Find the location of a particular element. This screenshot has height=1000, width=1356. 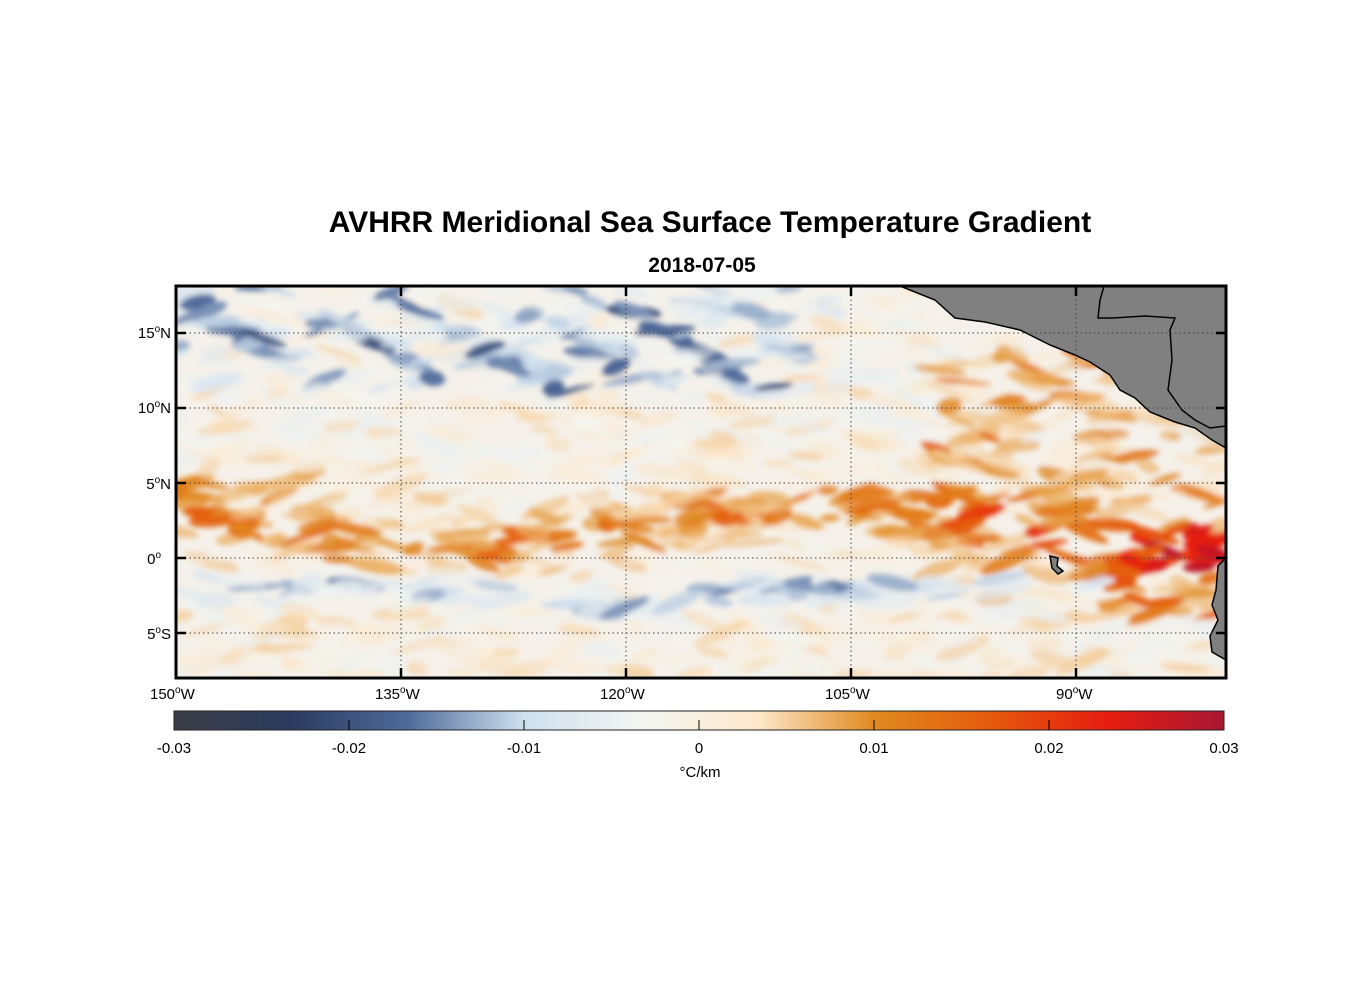

y-label-5s: 5oS is located at coordinates (159, 634).